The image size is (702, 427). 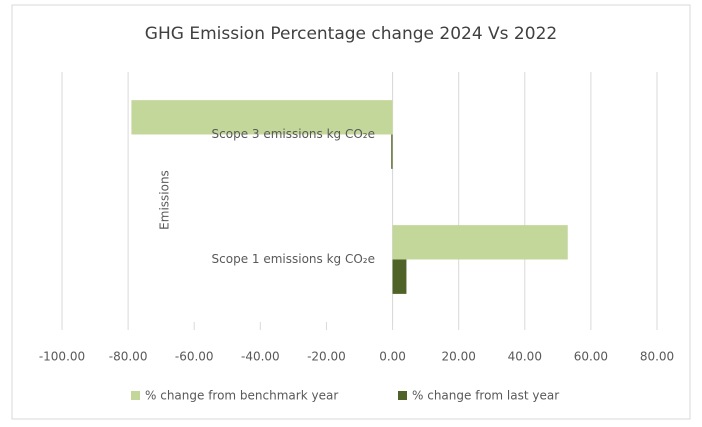 What do you see at coordinates (326, 357) in the screenshot?
I see `x-tick-label: -20.00` at bounding box center [326, 357].